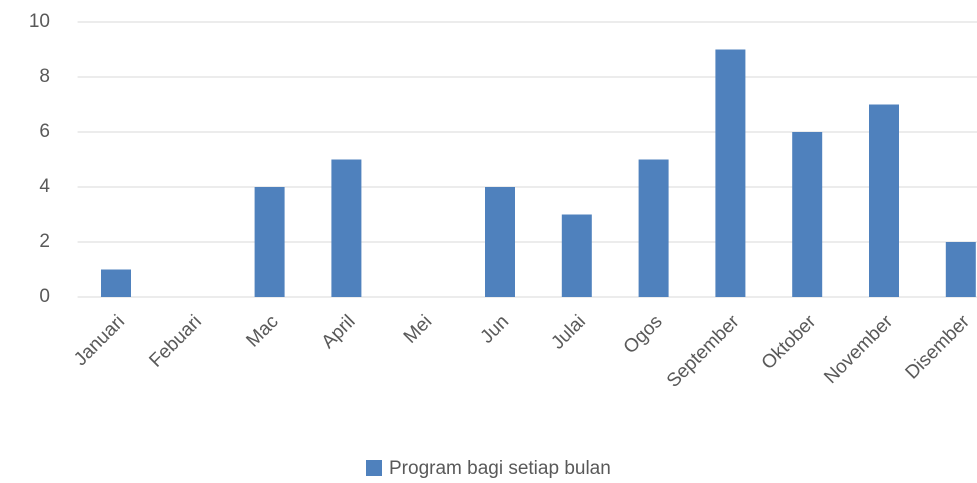  What do you see at coordinates (374, 468) in the screenshot?
I see `legend-swatch` at bounding box center [374, 468].